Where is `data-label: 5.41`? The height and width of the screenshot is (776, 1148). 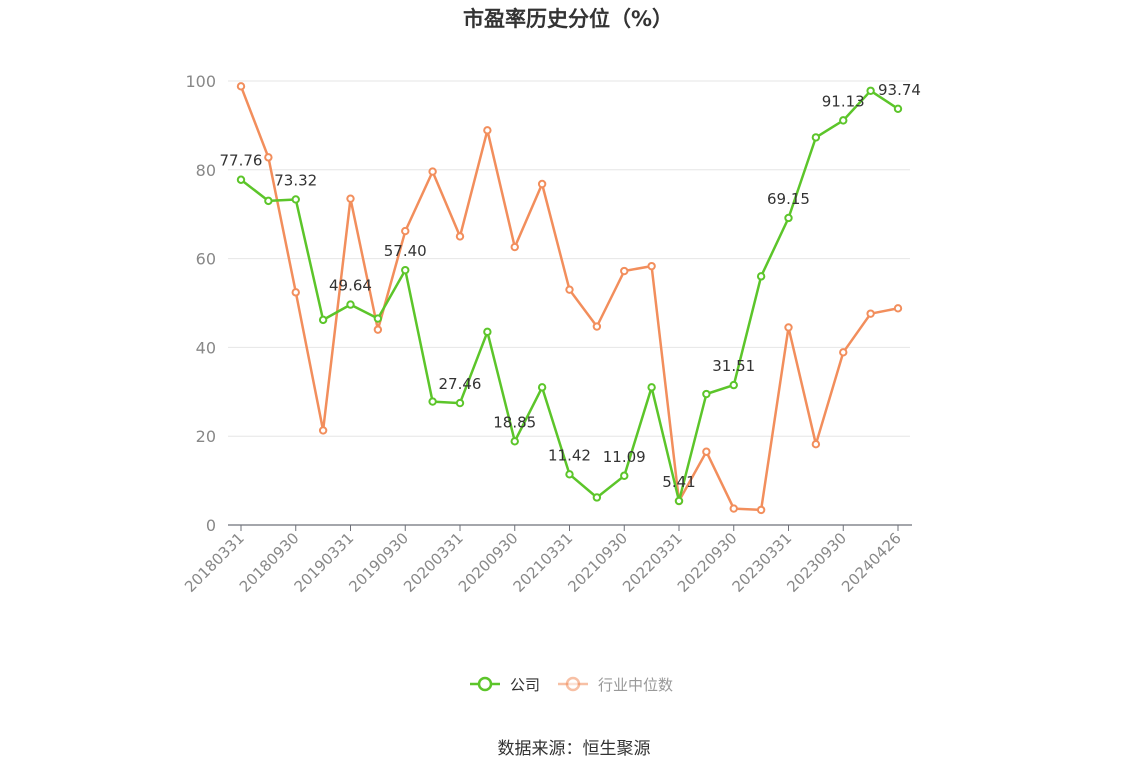 data-label: 5.41 is located at coordinates (678, 482).